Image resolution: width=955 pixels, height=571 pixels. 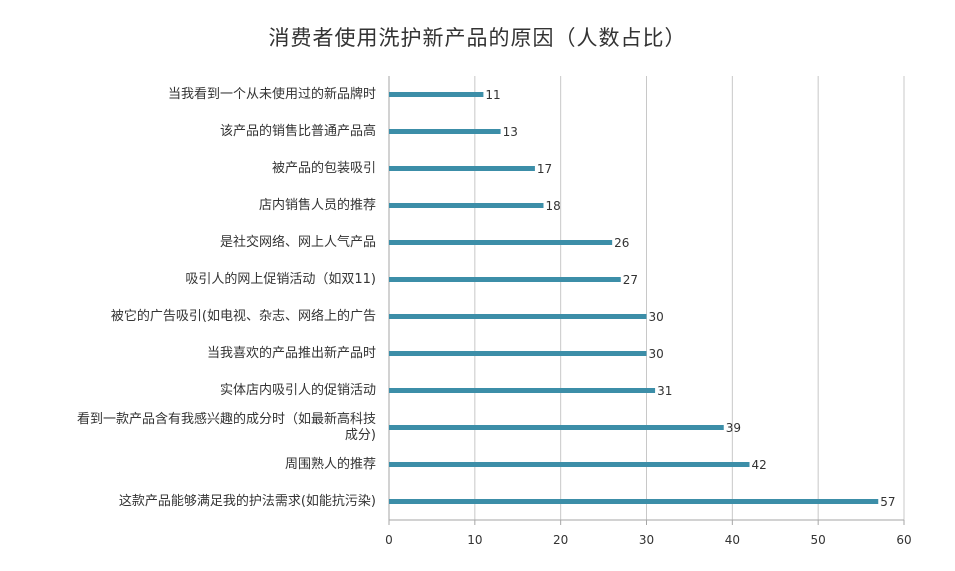 I want to click on category-label-5: 吸引人的网上促销活动（如双11), so click(x=280, y=279).